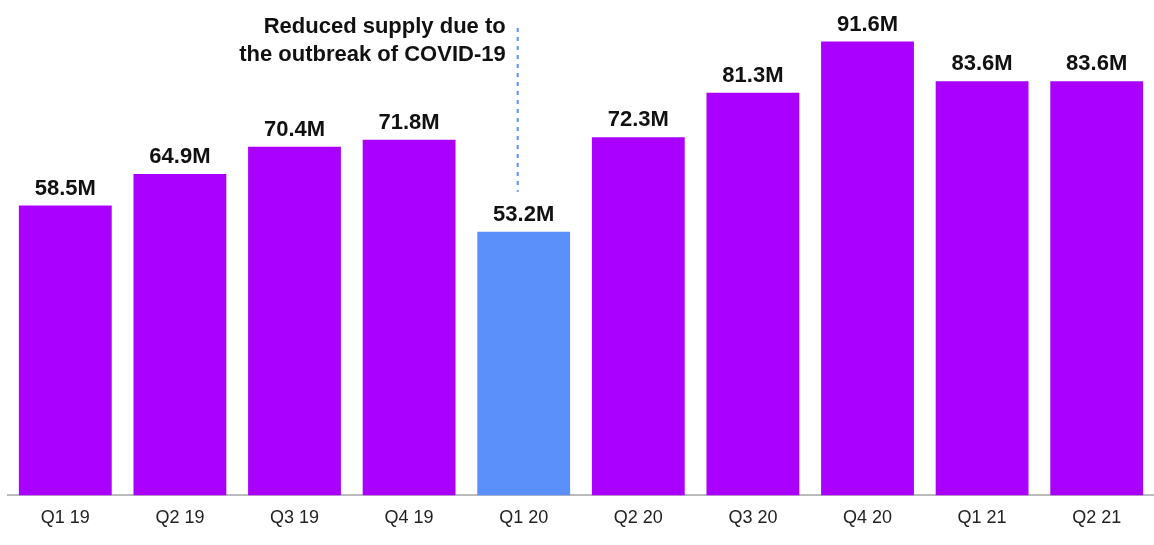  Describe the element at coordinates (65, 517) in the screenshot. I see `x-tick-label: Q1 19` at that location.